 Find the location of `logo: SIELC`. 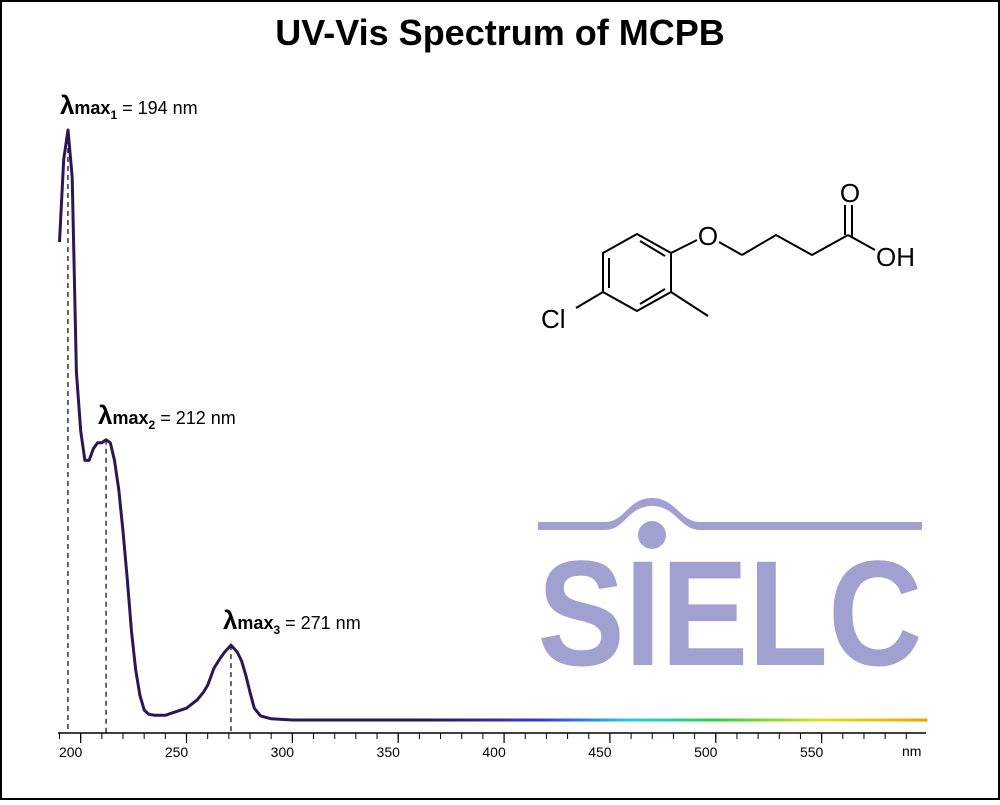

logo: SIELC is located at coordinates (730, 597).